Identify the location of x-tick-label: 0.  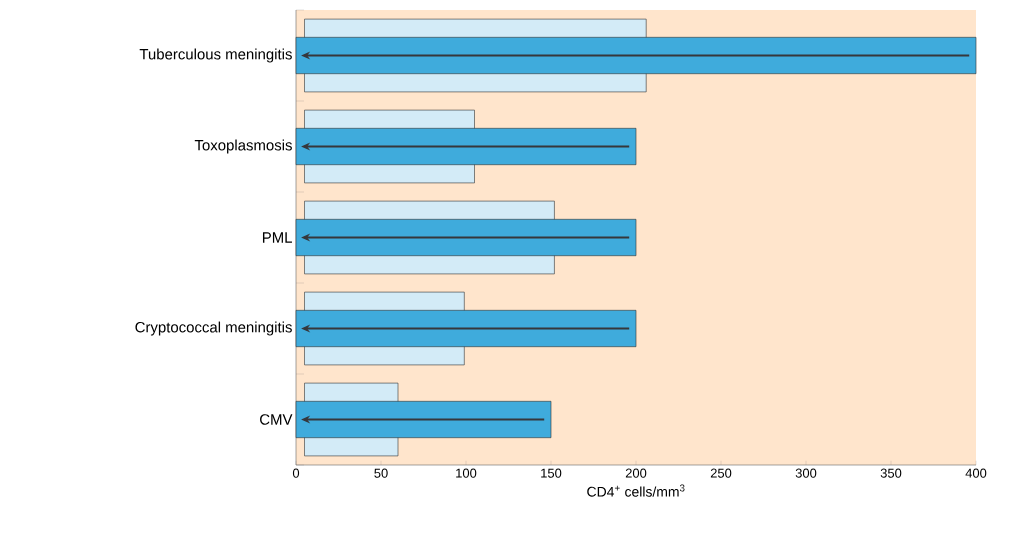
(296, 473).